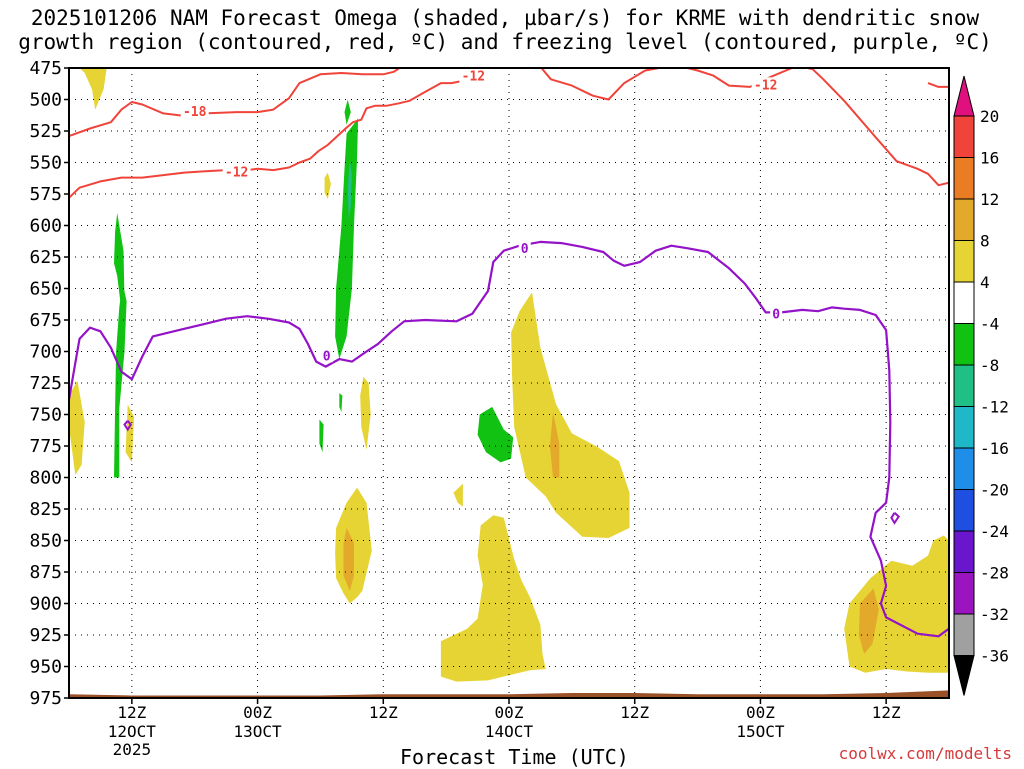 The image size is (1024, 769). Describe the element at coordinates (132, 731) in the screenshot. I see `x-tick-date: 12OCT` at that location.